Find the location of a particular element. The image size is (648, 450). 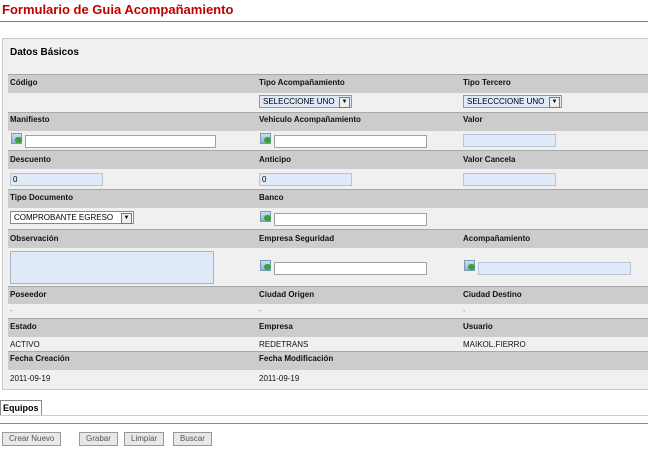

tipo-tercero-label: Tipo Tercero is located at coordinates (487, 82).